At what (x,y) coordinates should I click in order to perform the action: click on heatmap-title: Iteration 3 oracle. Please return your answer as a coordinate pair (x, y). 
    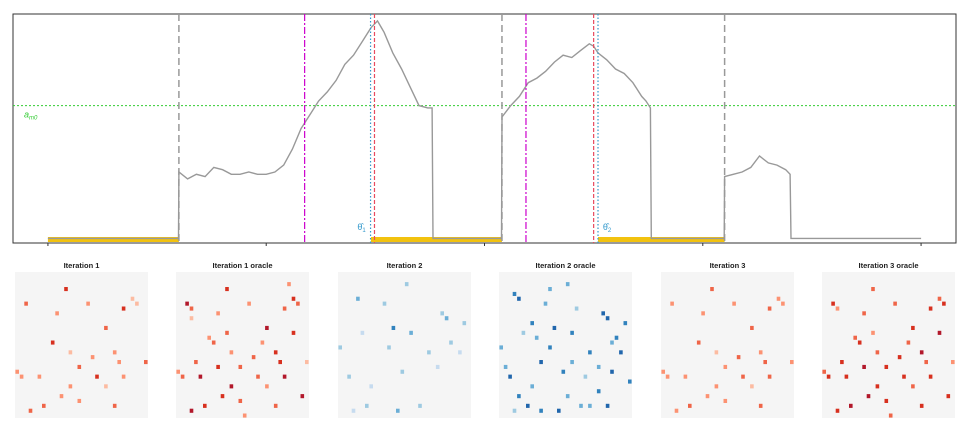
    Looking at the image, I should click on (888, 265).